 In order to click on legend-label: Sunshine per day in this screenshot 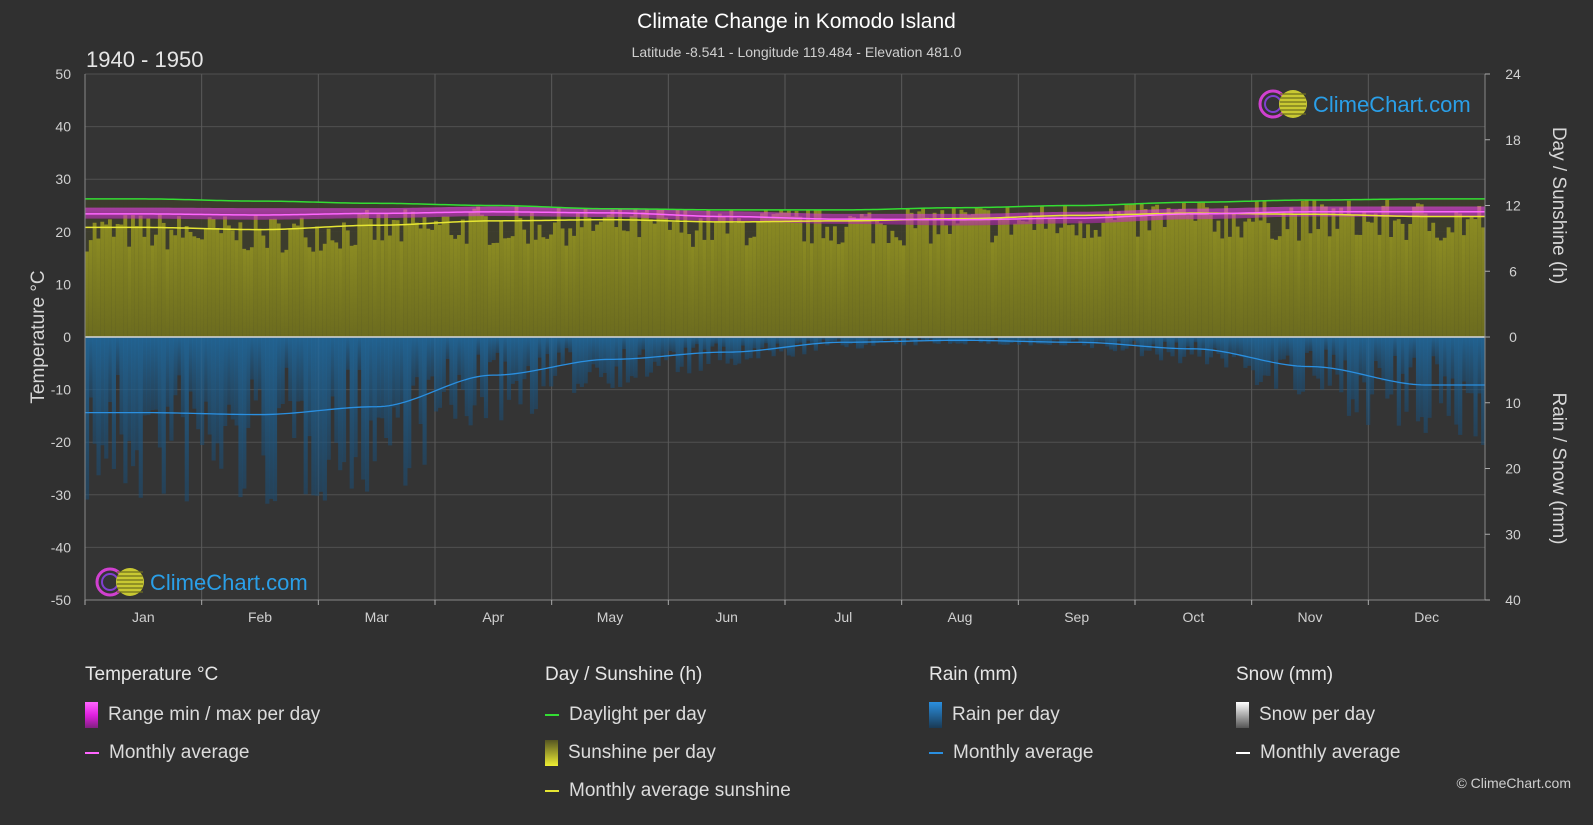, I will do `click(642, 752)`.